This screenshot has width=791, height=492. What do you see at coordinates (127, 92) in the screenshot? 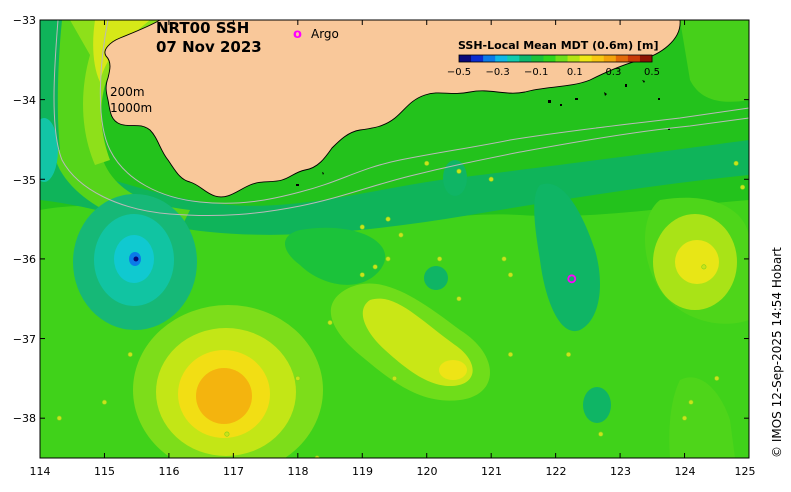
I see `contour-label-200m: 200m` at bounding box center [127, 92].